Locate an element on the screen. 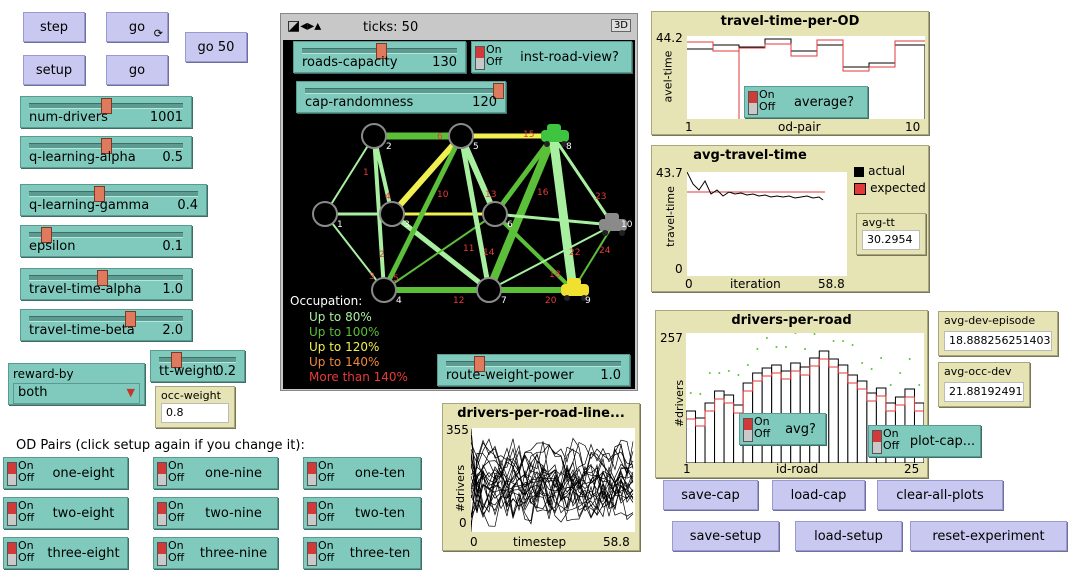  od-switch-three-nine: On Off three-nine is located at coordinates (215, 553).